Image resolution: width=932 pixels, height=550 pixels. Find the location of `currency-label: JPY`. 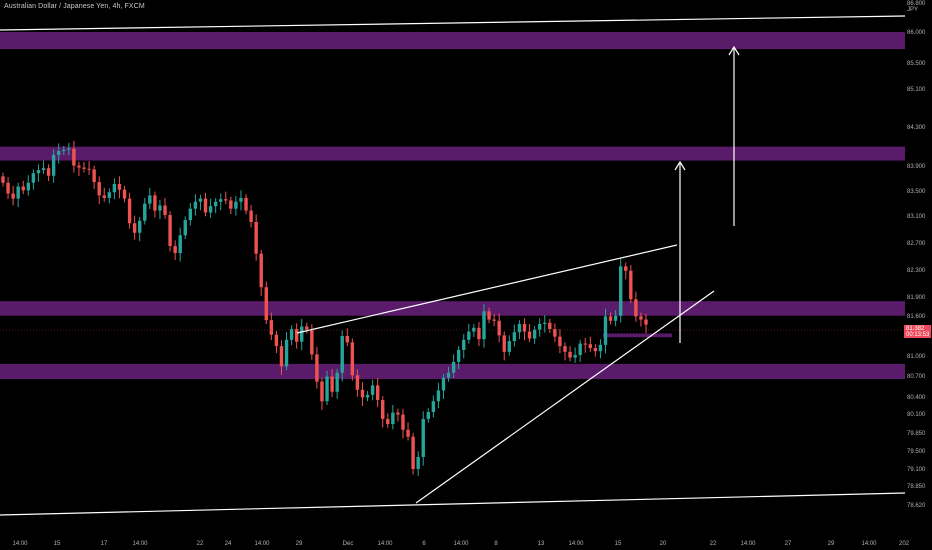

currency-label: JPY is located at coordinates (913, 10).